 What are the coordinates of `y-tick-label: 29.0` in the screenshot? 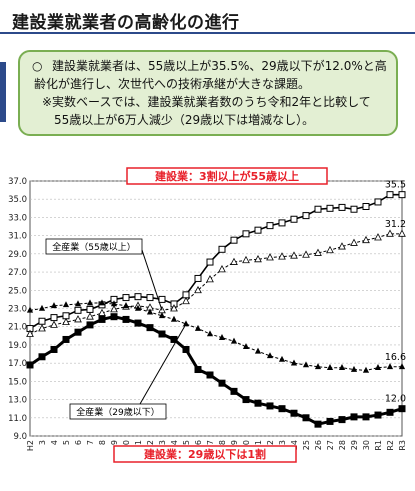 It's located at (17, 255).